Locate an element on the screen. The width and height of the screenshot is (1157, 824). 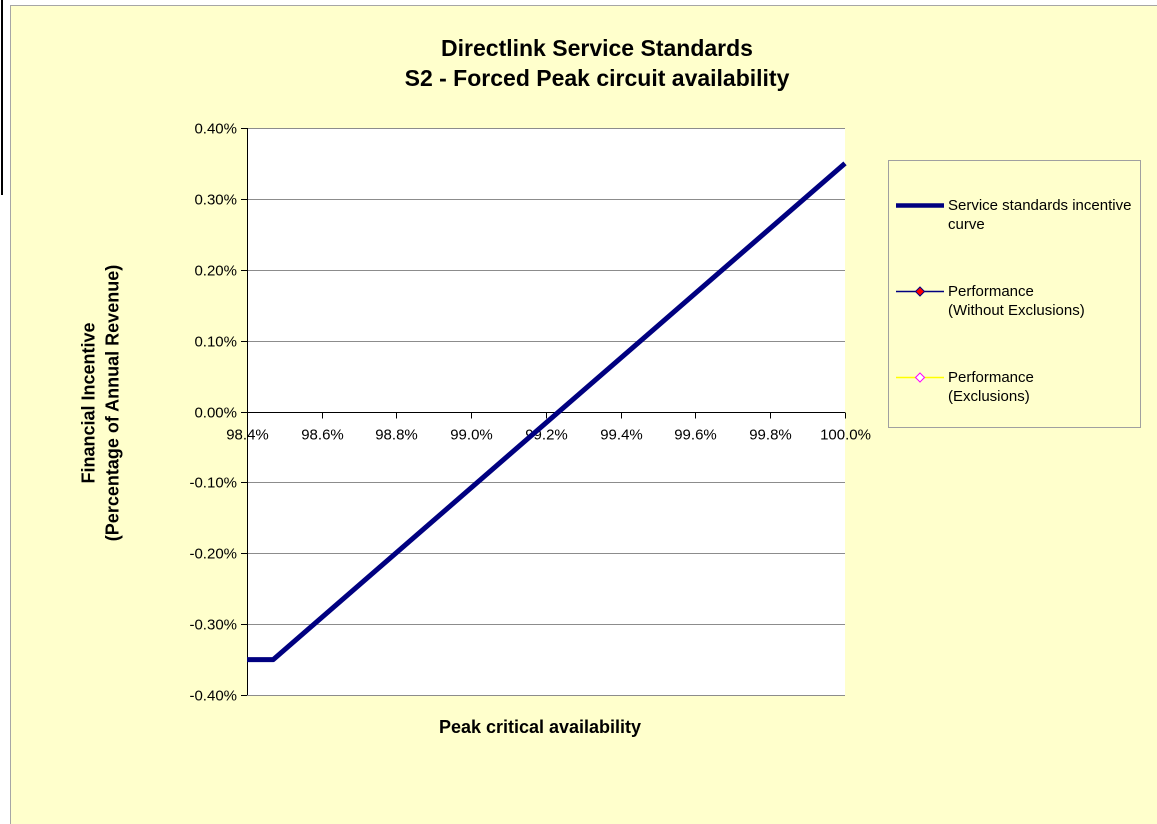
legend-label: Service standards incentive curve is located at coordinates (1040, 215).